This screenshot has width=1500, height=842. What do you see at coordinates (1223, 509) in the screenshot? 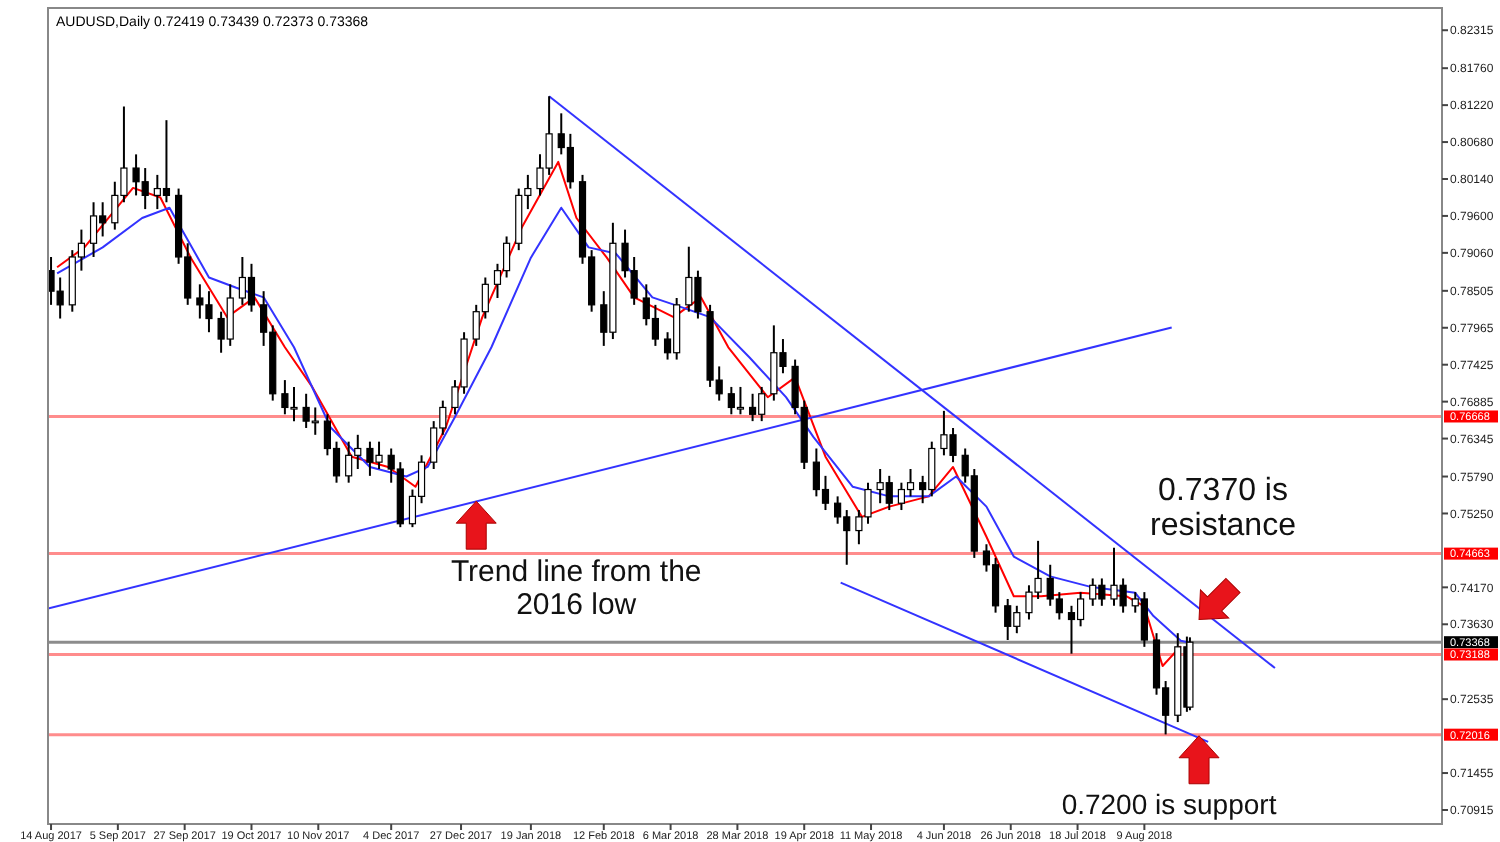
I see `annotation: 0.7370 is resistance` at bounding box center [1223, 509].